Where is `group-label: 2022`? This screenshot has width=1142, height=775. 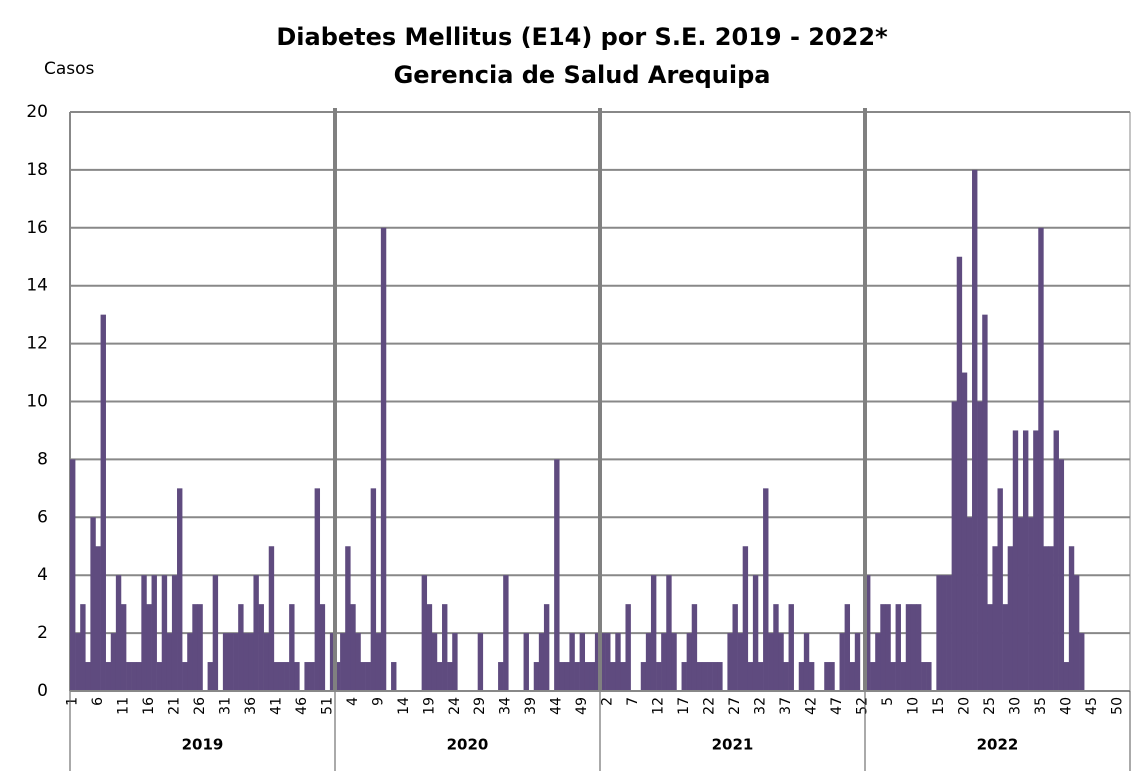 group-label: 2022 is located at coordinates (998, 745).